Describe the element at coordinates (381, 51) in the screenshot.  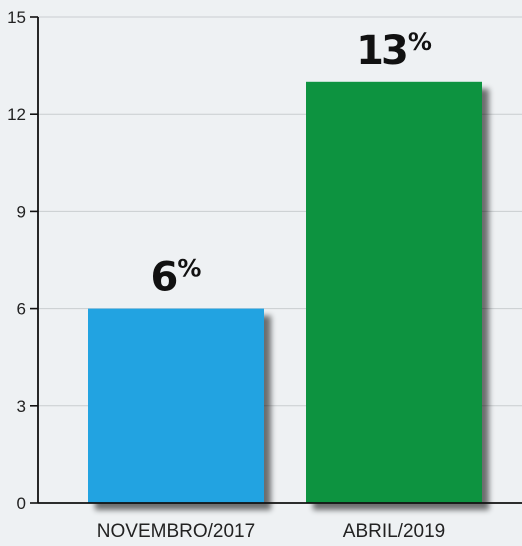
I see `data-label-value: 13` at that location.